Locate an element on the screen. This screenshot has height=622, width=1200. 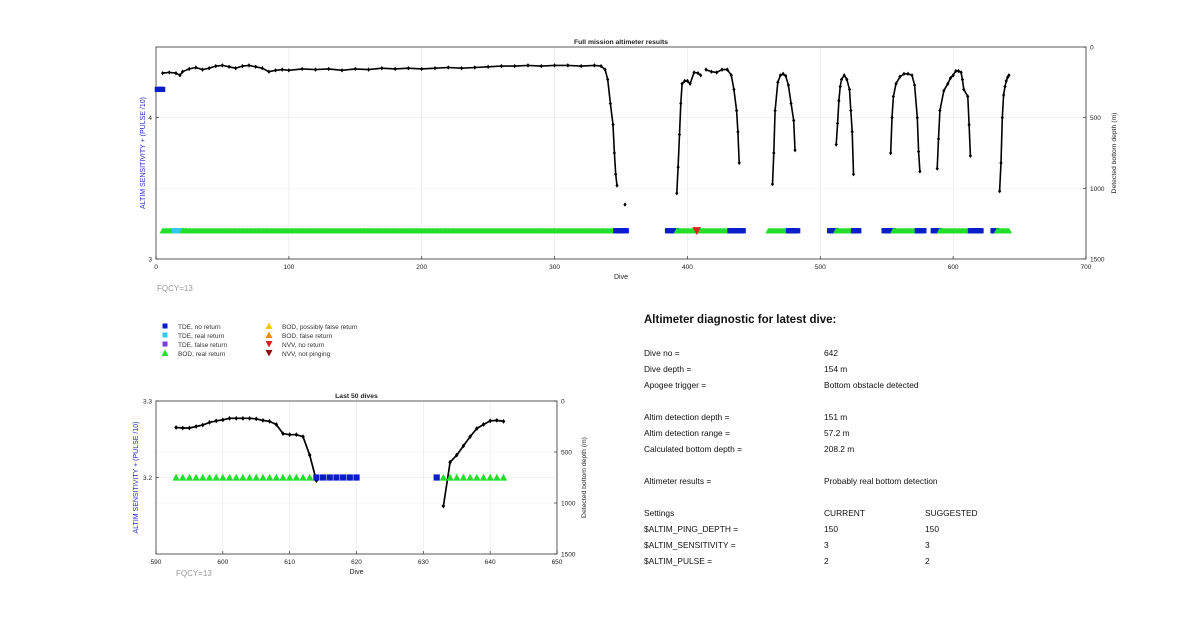
y-right-tick-label: 1000 is located at coordinates (568, 504).